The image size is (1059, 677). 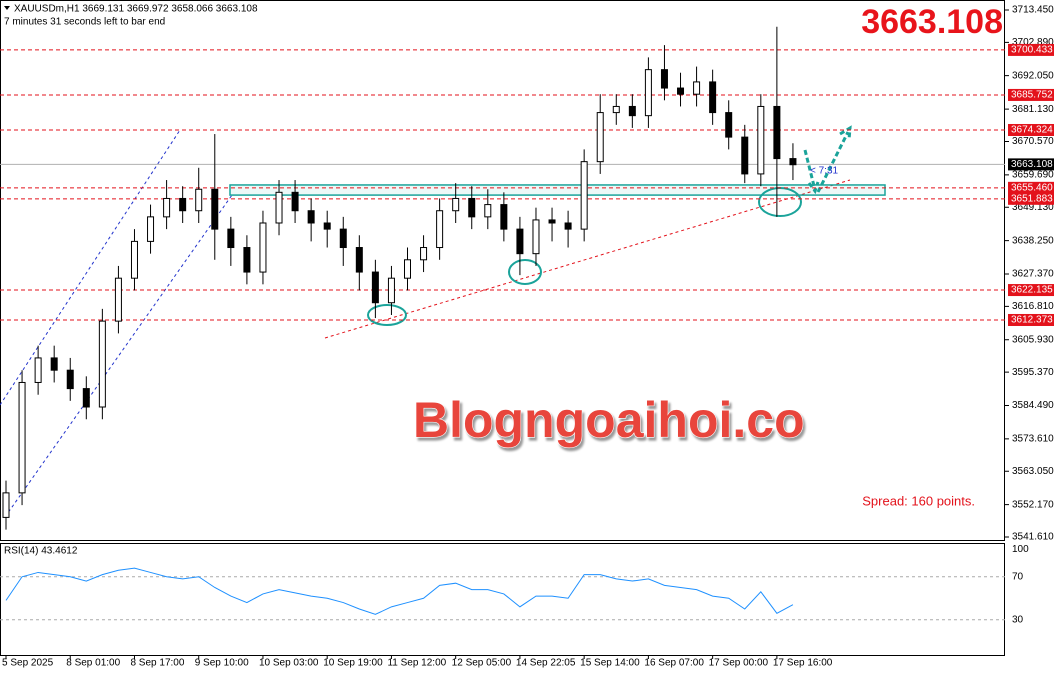 I want to click on y-tick-label: 3573.610, so click(x=1033, y=439).